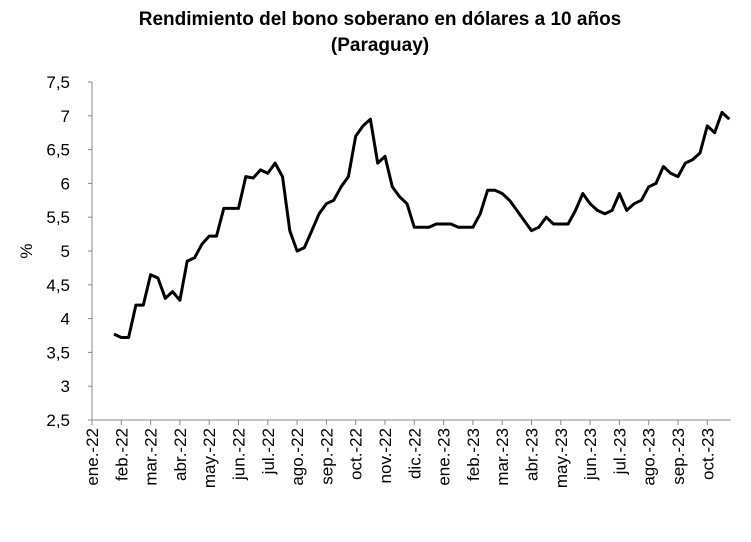  I want to click on x-tick-label: jul.-22, so click(268, 451).